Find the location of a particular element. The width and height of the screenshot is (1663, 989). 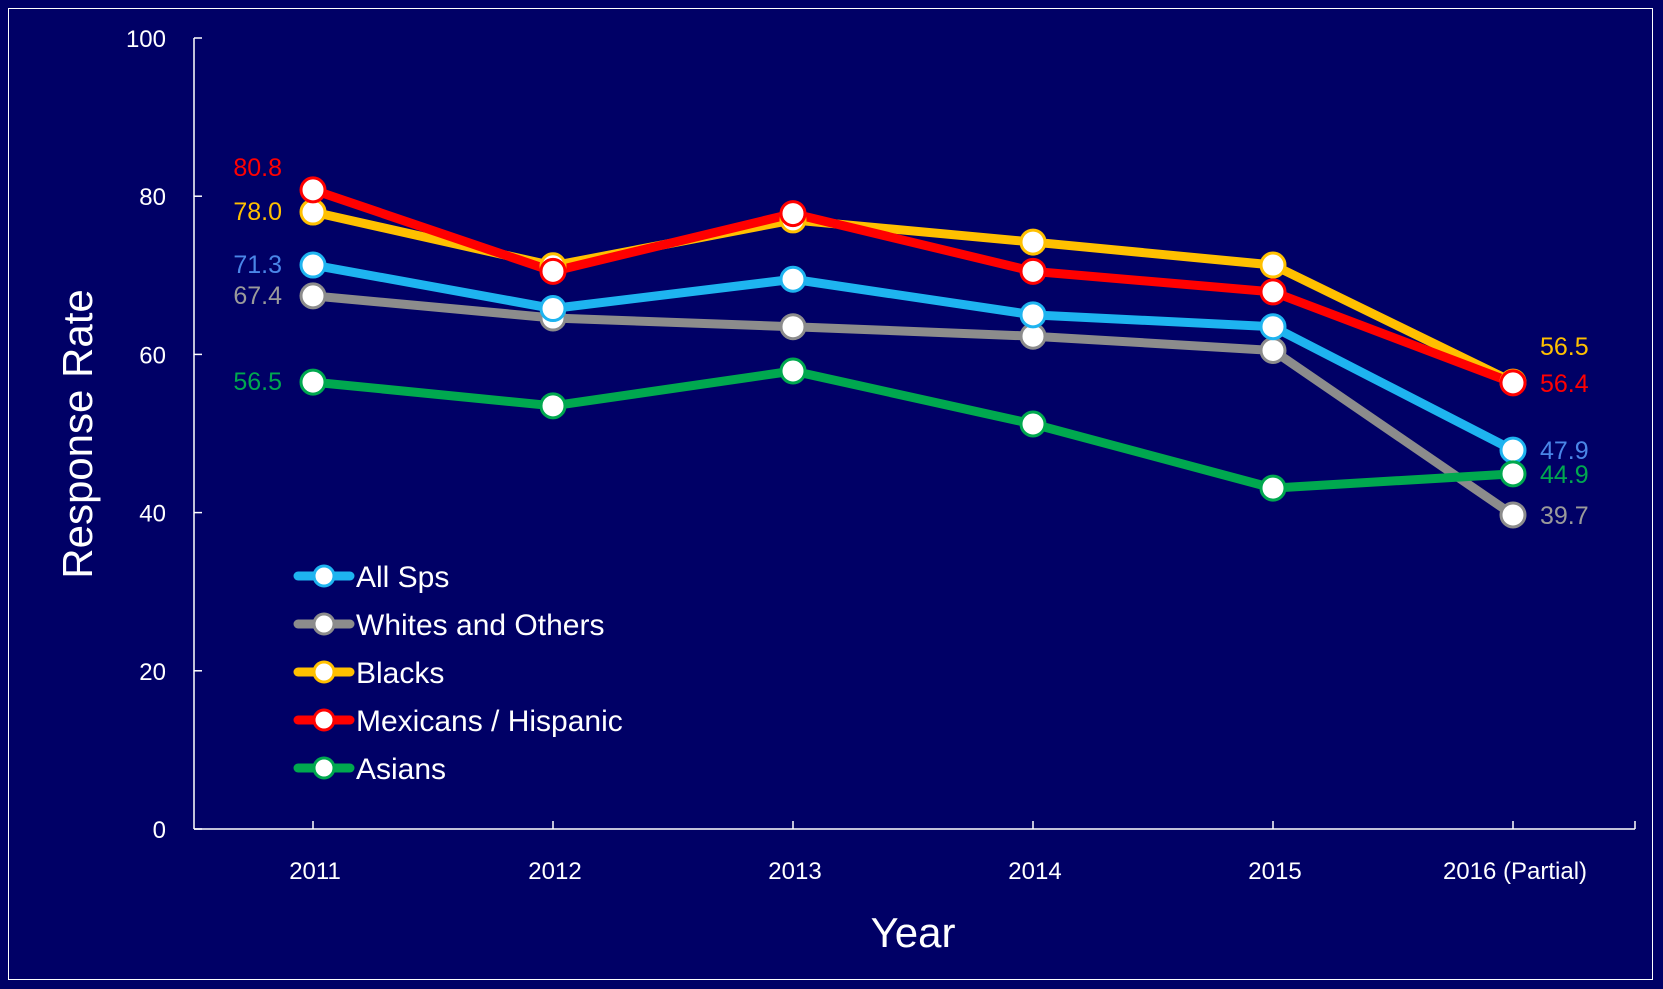

y-axis-ticks: 0 20 40 60 80 100 is located at coordinates (164, 435).